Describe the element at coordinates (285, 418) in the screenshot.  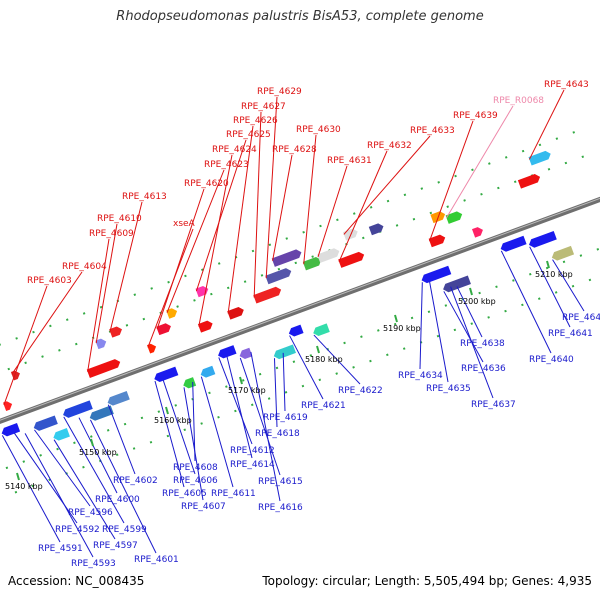
I see `gene-label-RPE_4619: RPE_4619` at that location.